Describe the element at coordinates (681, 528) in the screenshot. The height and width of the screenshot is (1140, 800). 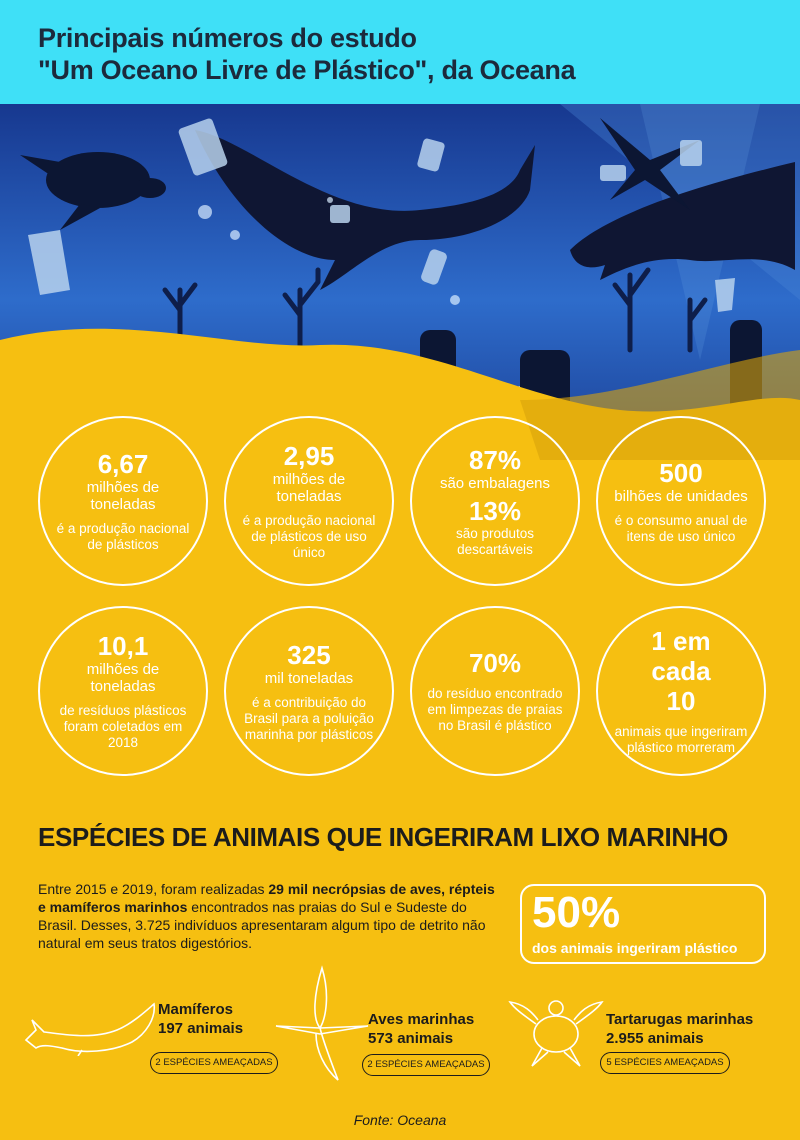
I see `stat-desc: é o consumo anual de itens de uso único` at that location.